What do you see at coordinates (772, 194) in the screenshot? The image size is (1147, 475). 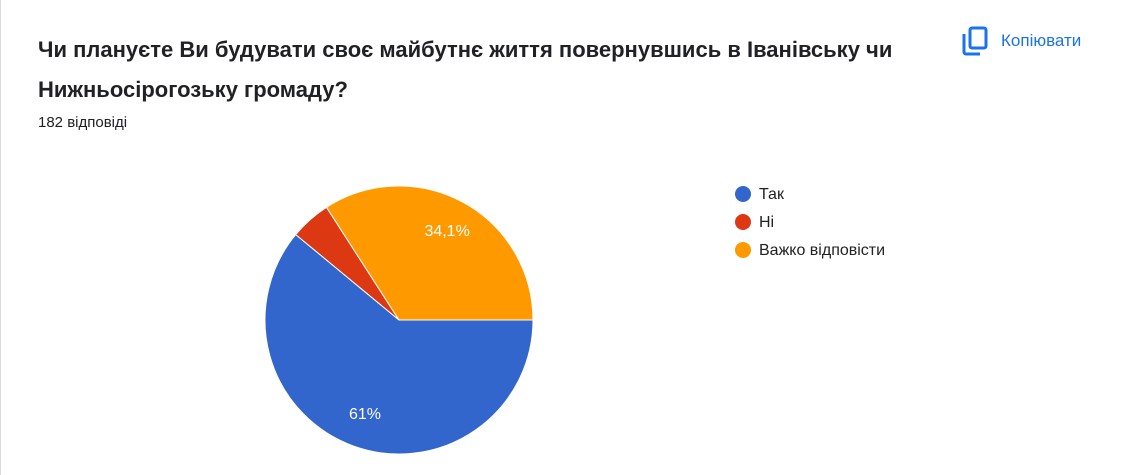 I see `legend-label: Так` at bounding box center [772, 194].